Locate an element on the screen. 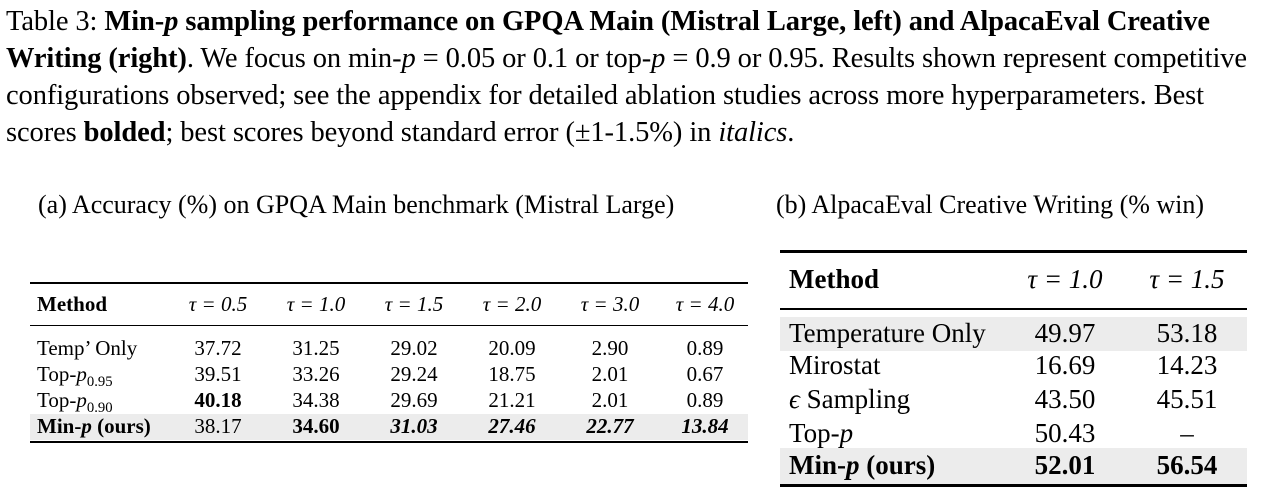 The image size is (1279, 504). table-b-cell: 16.69 is located at coordinates (1065, 365).